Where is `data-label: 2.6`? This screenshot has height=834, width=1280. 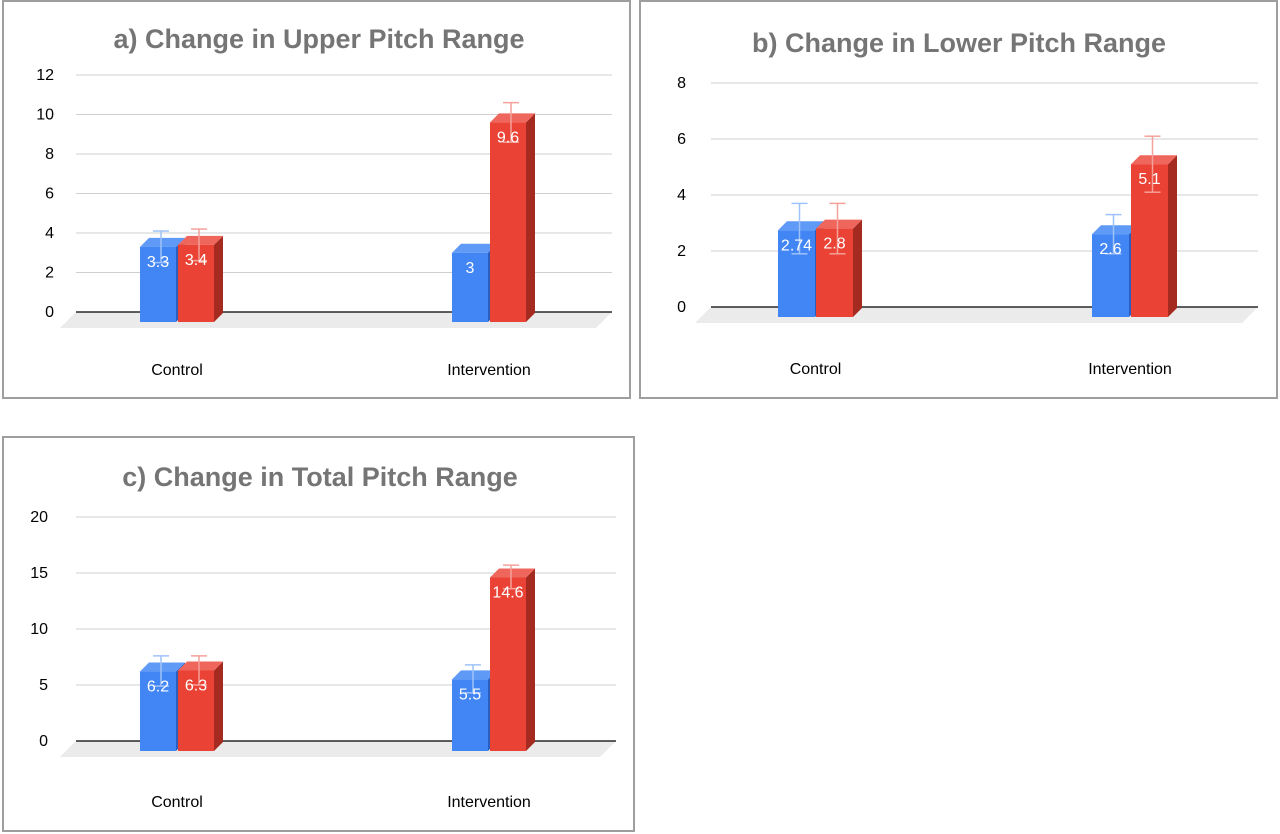 data-label: 2.6 is located at coordinates (1110, 249).